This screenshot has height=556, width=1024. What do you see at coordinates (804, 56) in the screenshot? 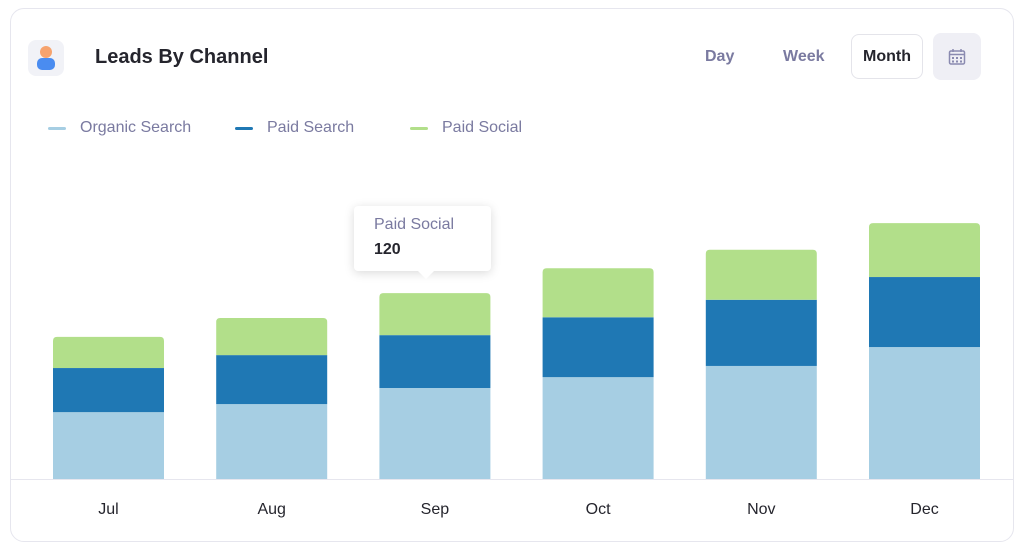
I see `tab-week: Week` at bounding box center [804, 56].